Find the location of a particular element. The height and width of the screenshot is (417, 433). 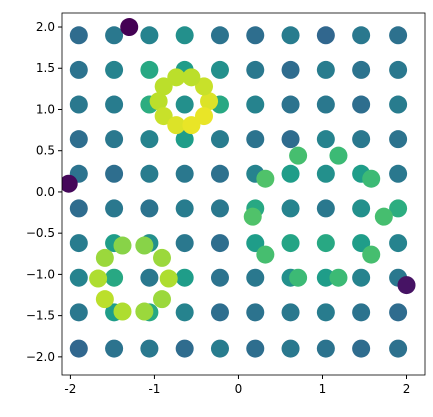

y-tick-label: −1.0 is located at coordinates (40, 274).